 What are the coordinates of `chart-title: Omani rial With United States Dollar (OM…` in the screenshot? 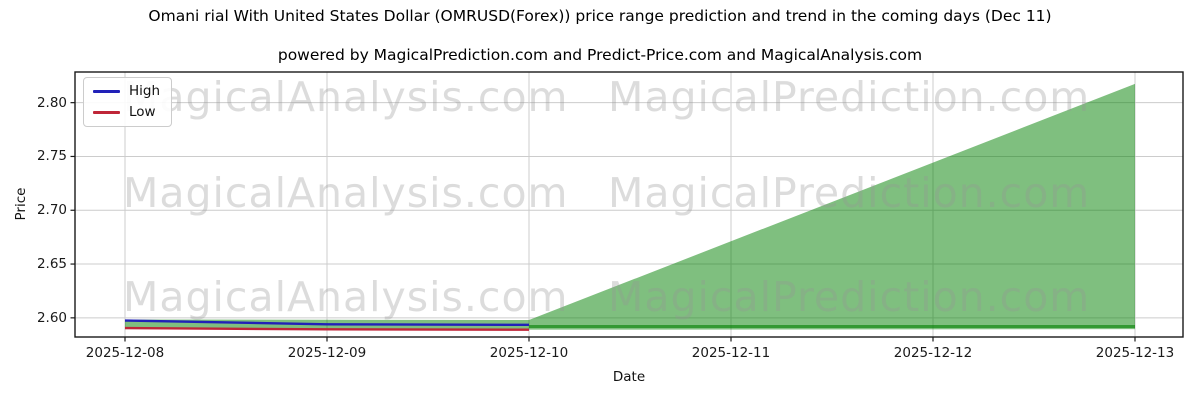 It's located at (600, 16).